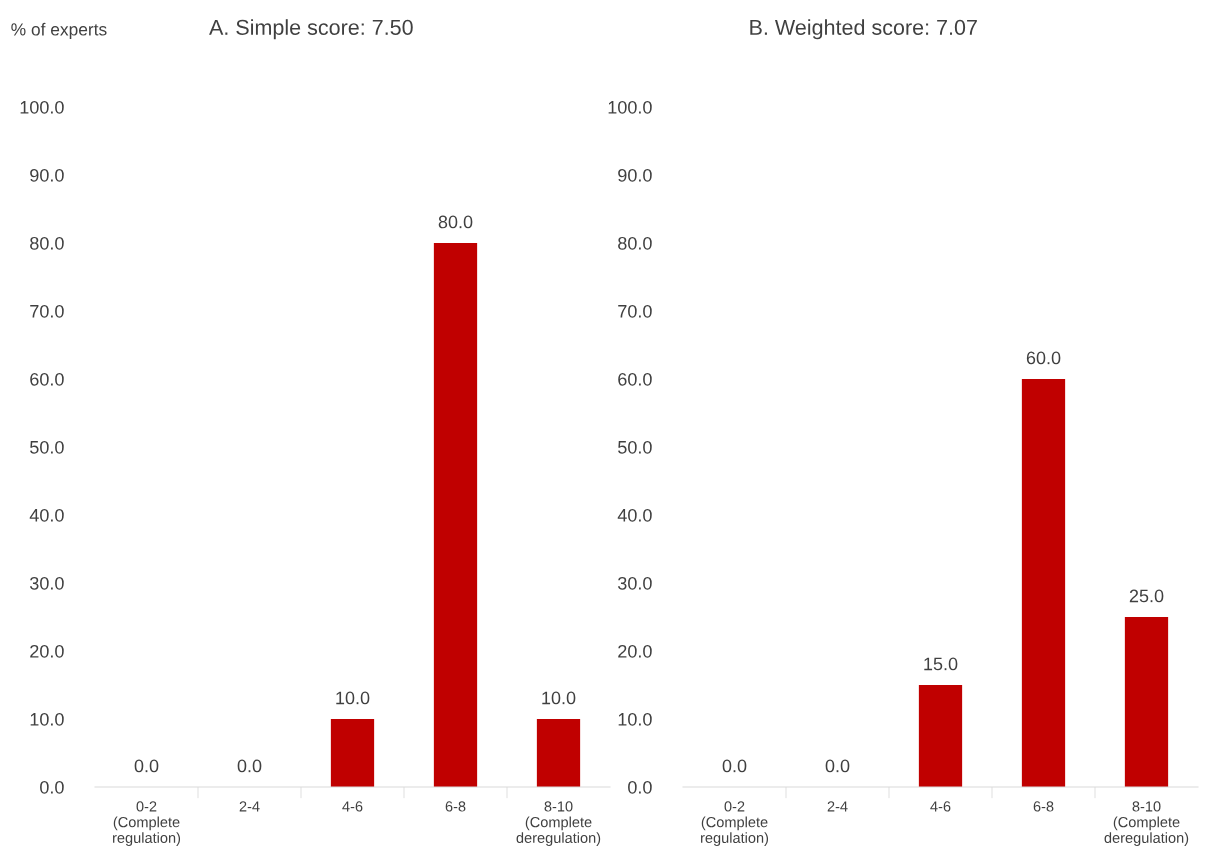 The image size is (1205, 859). Describe the element at coordinates (455, 222) in the screenshot. I see `data-label: 80.0` at that location.